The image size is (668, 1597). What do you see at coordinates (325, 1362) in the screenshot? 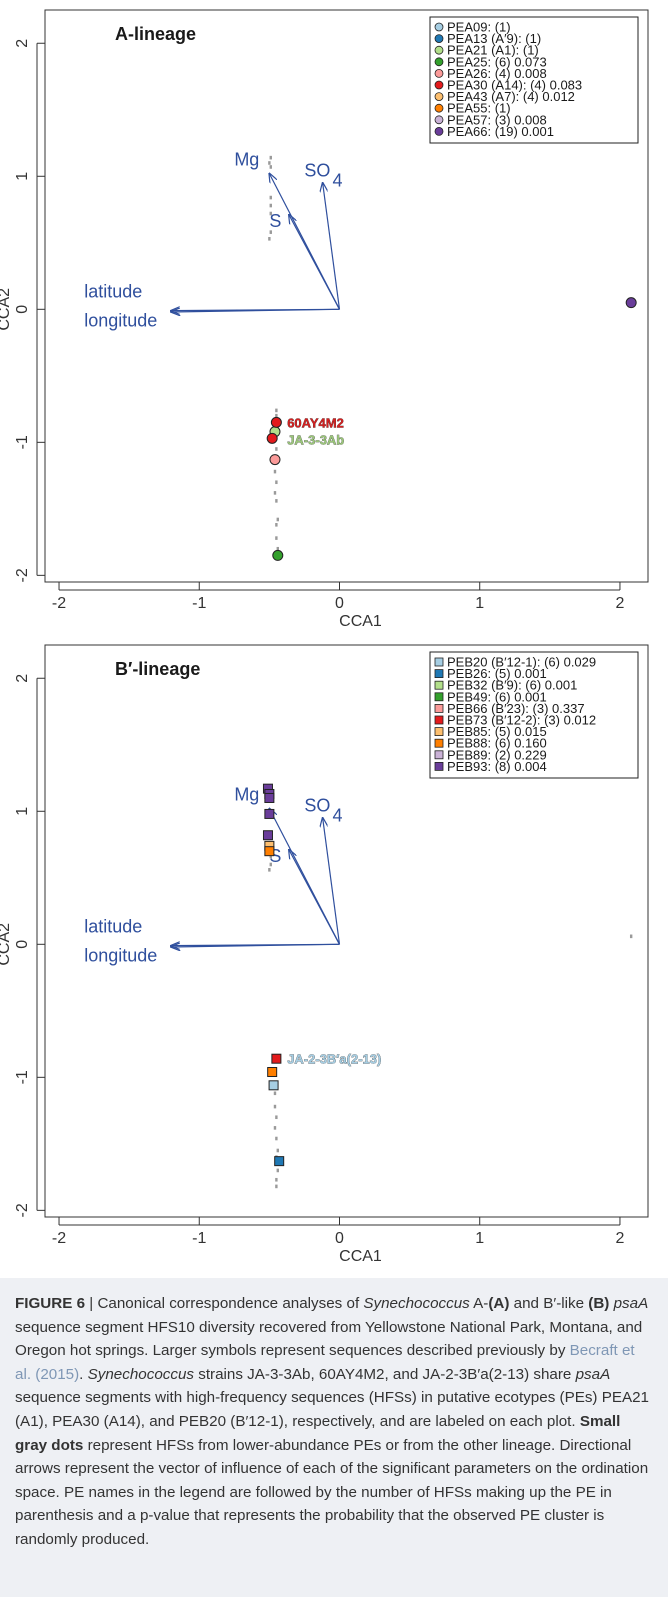
I see `citation-link: Becraft et al. (2015)` at bounding box center [325, 1362].